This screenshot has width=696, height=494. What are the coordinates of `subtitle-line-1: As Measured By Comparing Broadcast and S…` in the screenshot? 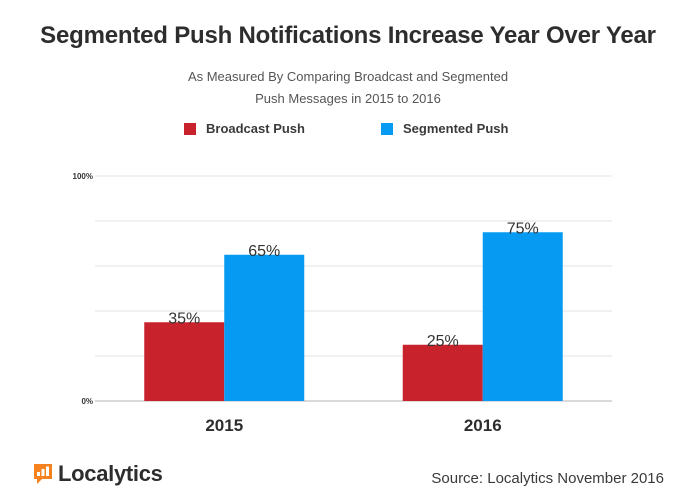 It's located at (348, 76).